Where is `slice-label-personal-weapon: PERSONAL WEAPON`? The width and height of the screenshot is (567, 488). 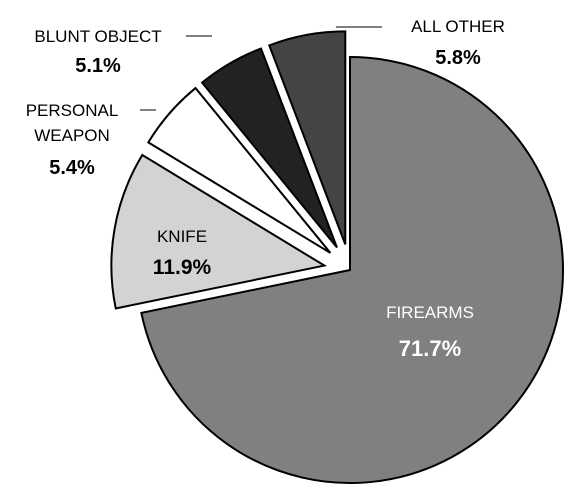
slice-label-personal-weapon: PERSONAL WEAPON is located at coordinates (72, 123).